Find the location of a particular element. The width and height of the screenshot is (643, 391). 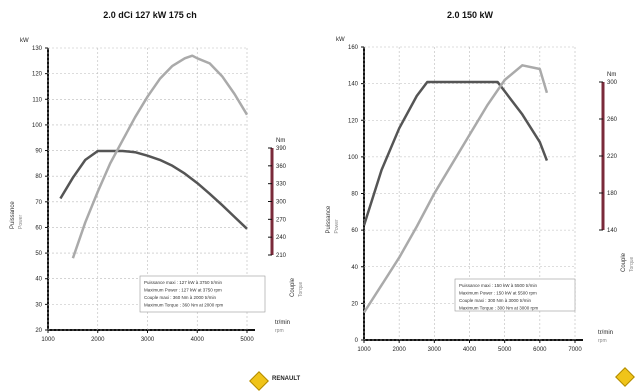

left-tick-label: 70 is located at coordinates (38, 203).